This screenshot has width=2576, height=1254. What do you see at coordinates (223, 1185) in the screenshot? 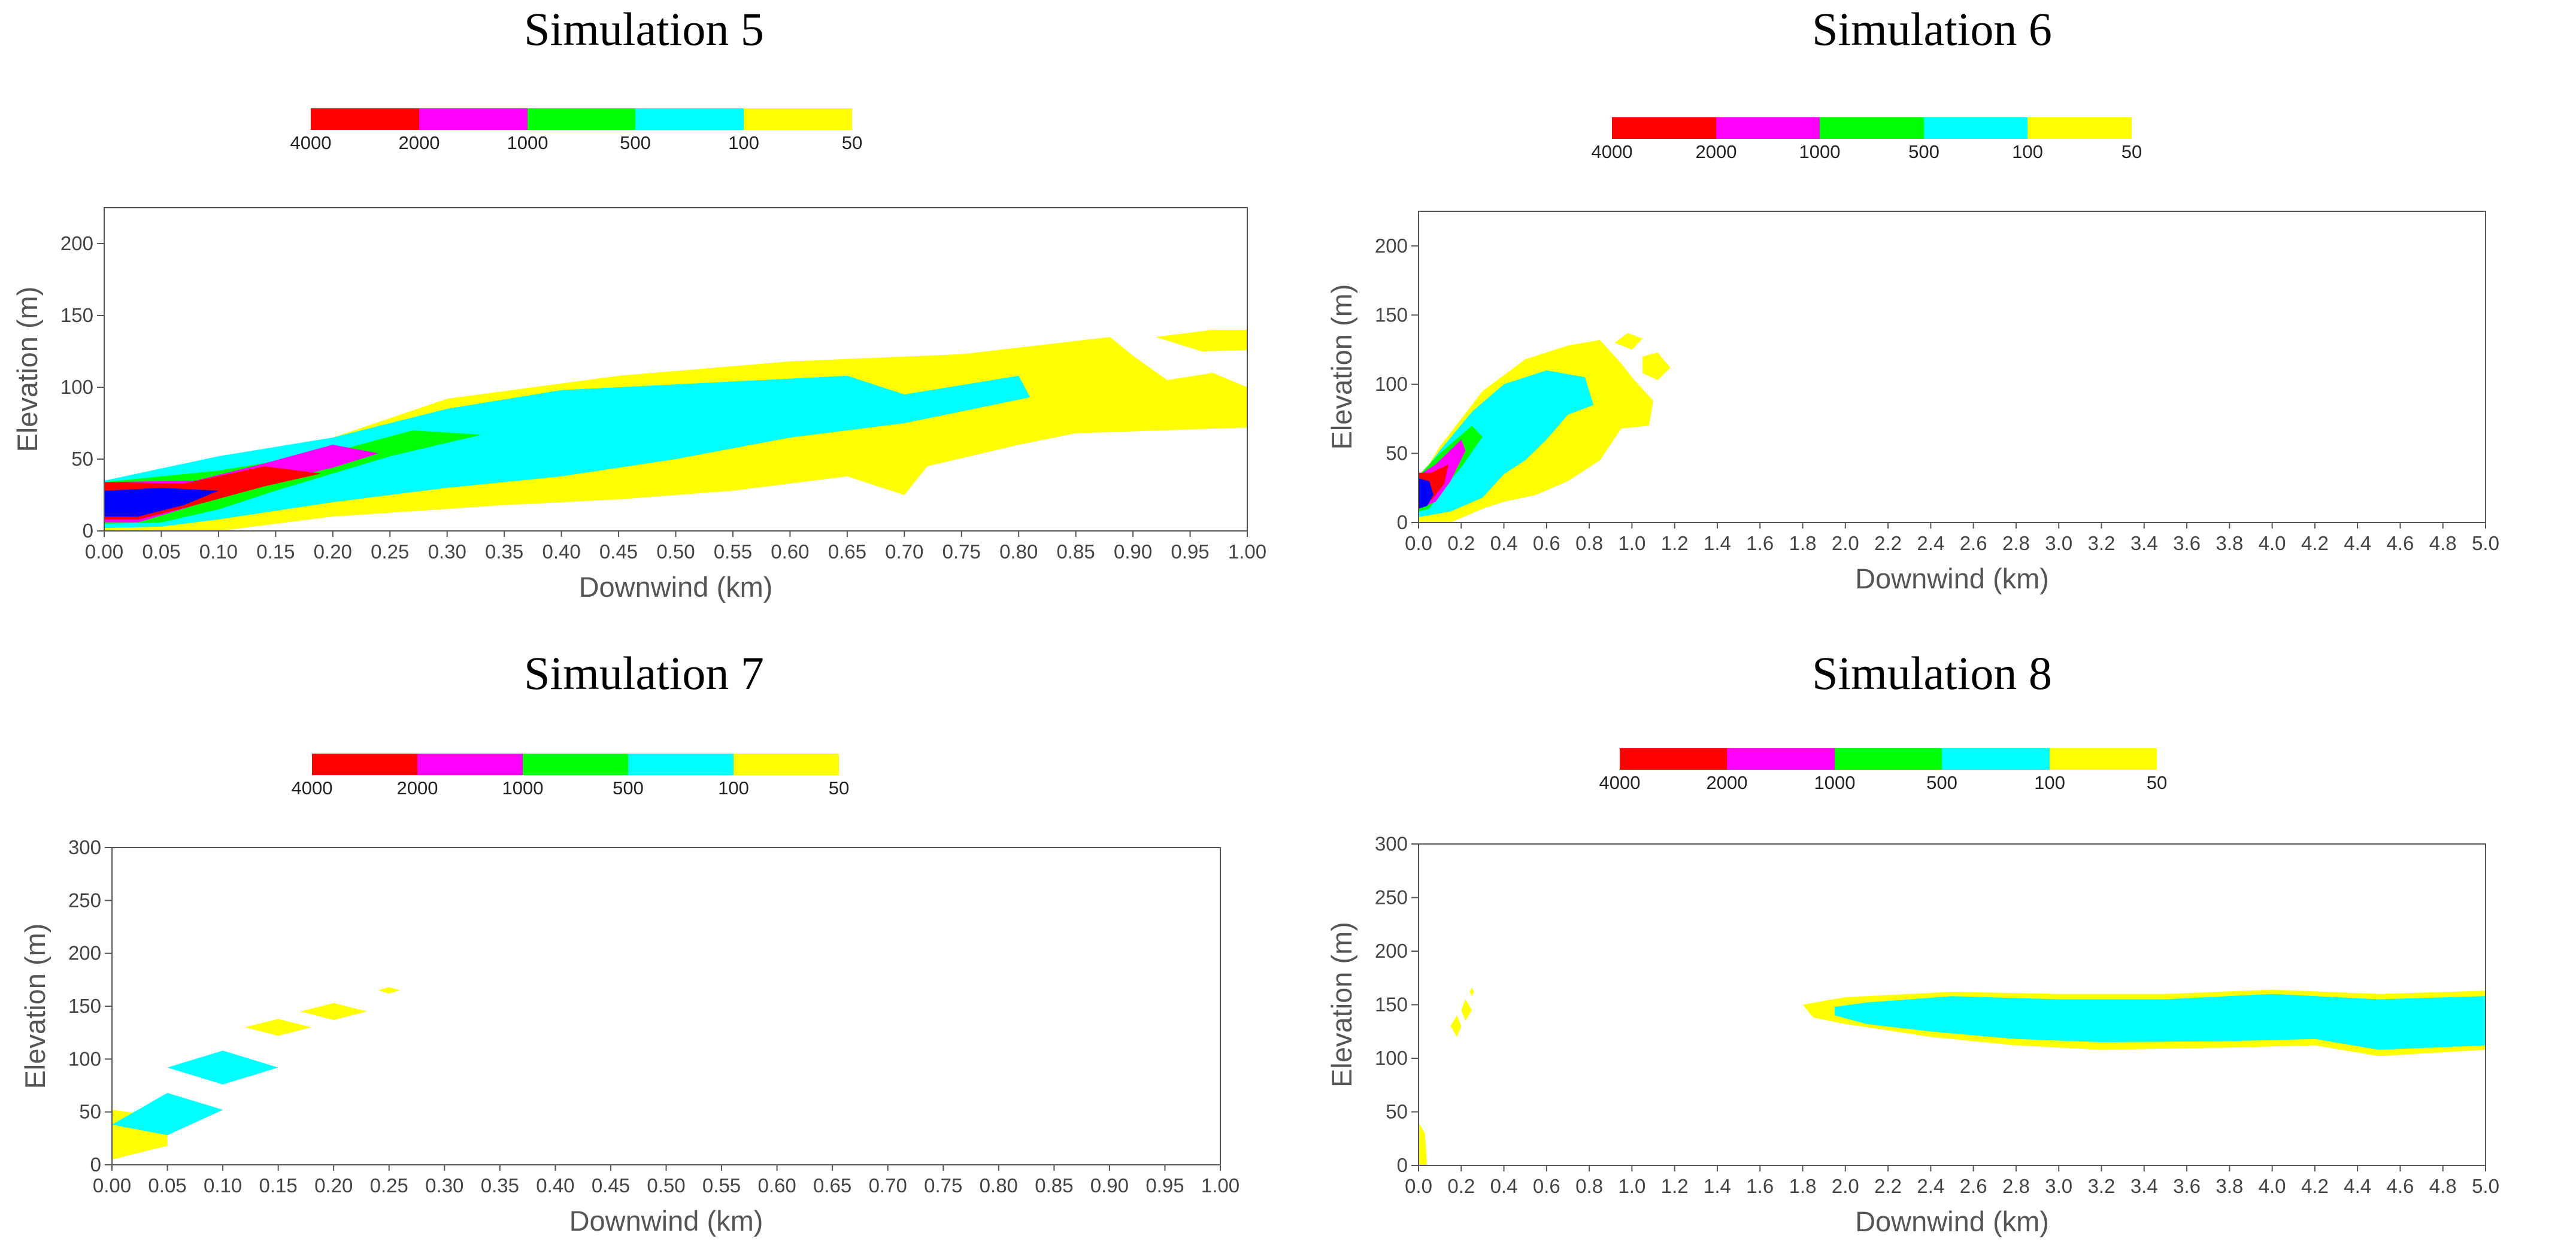
I see `x-tick-label: 0.10` at bounding box center [223, 1185].